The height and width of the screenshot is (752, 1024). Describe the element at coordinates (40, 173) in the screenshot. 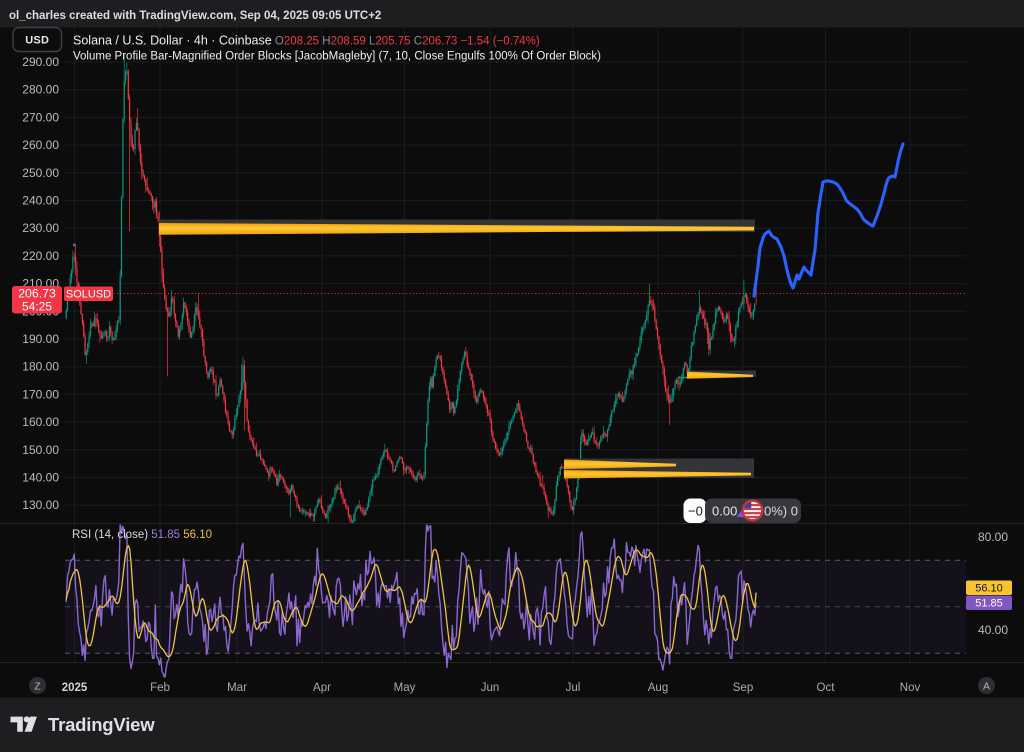

I see `svg-text: 250.00` at that location.